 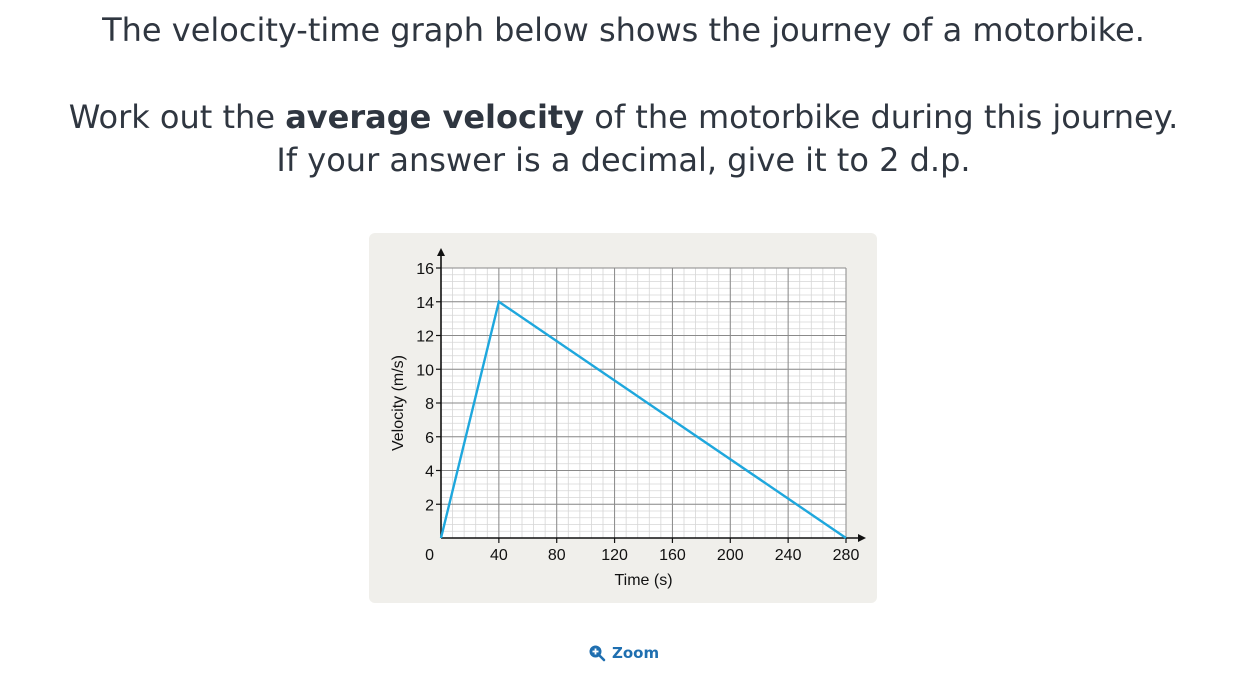 I want to click on x-tick-label: 80, so click(x=557, y=555).